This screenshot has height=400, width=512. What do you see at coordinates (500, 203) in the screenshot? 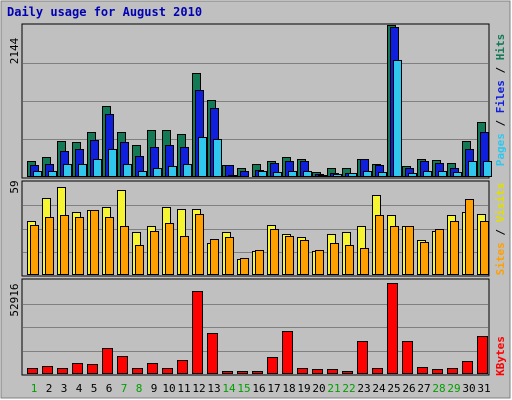
I see `legend-visits: Visits` at bounding box center [500, 203].